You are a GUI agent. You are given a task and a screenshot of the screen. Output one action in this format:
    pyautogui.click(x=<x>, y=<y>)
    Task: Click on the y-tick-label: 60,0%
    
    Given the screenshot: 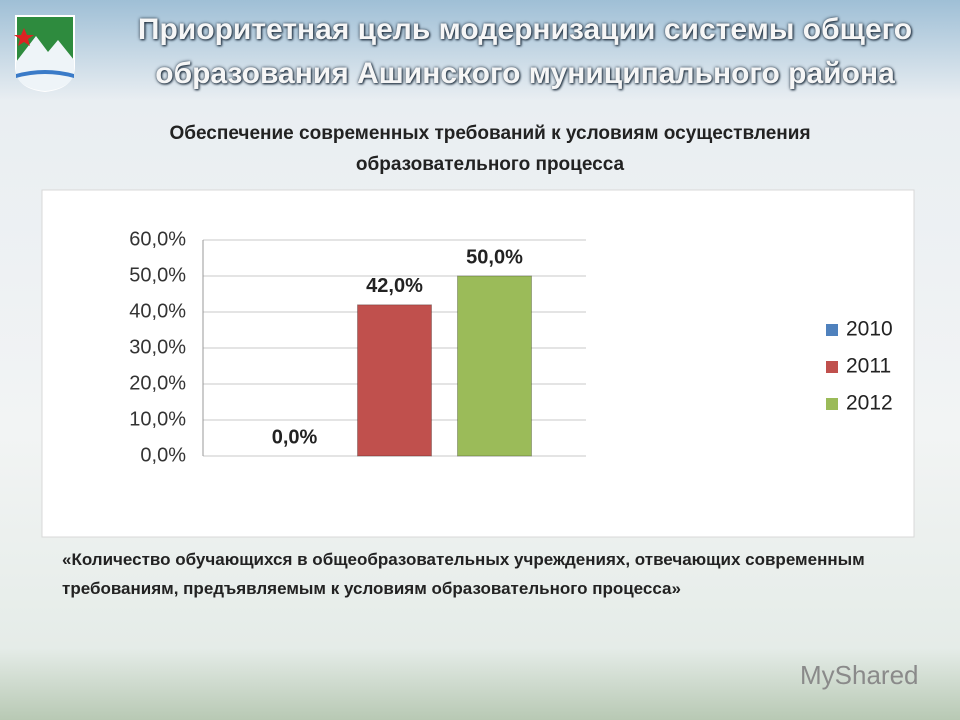 What is the action you would take?
    pyautogui.click(x=157, y=239)
    